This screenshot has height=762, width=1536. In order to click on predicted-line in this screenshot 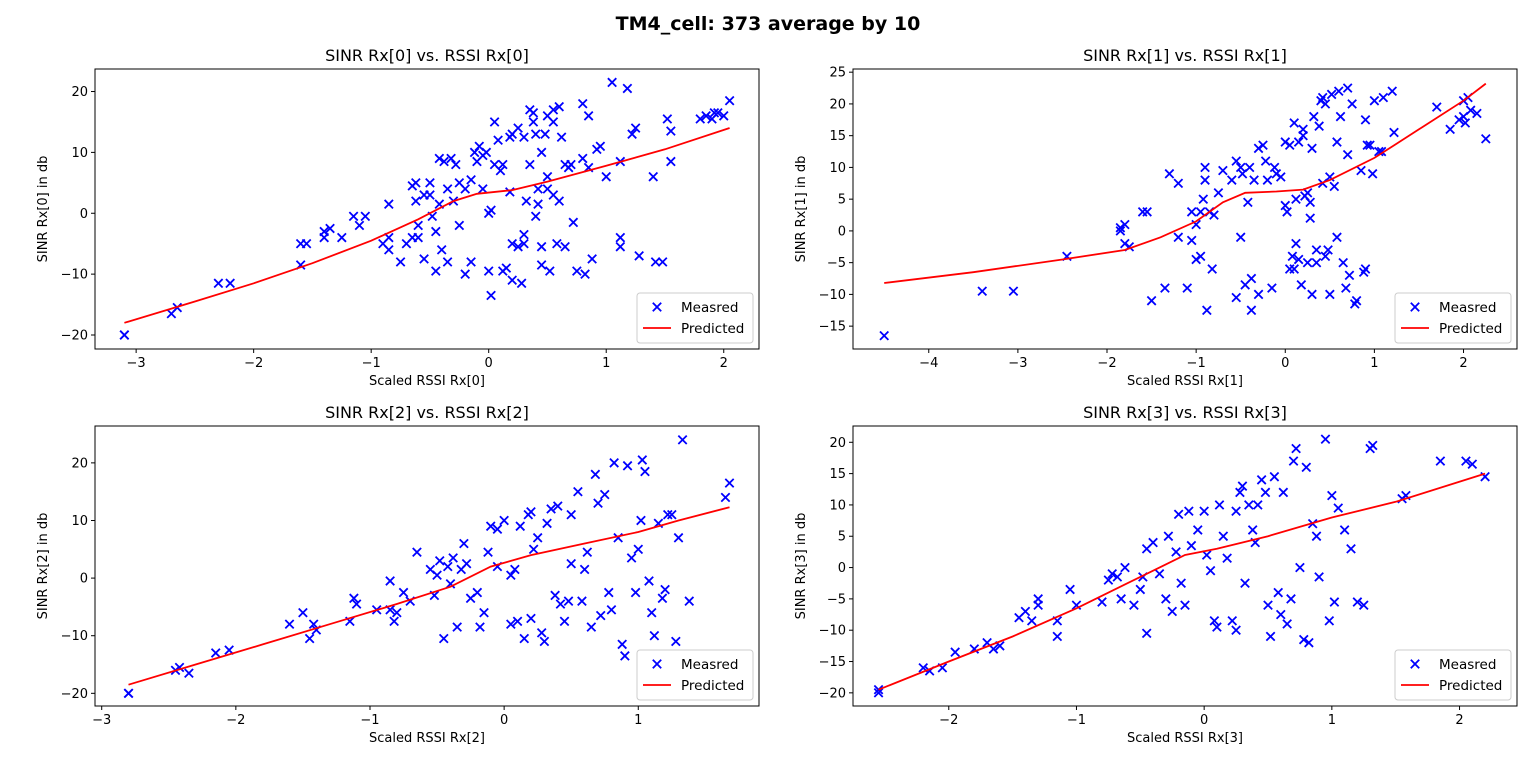, I will do `click(1185, 183)`.